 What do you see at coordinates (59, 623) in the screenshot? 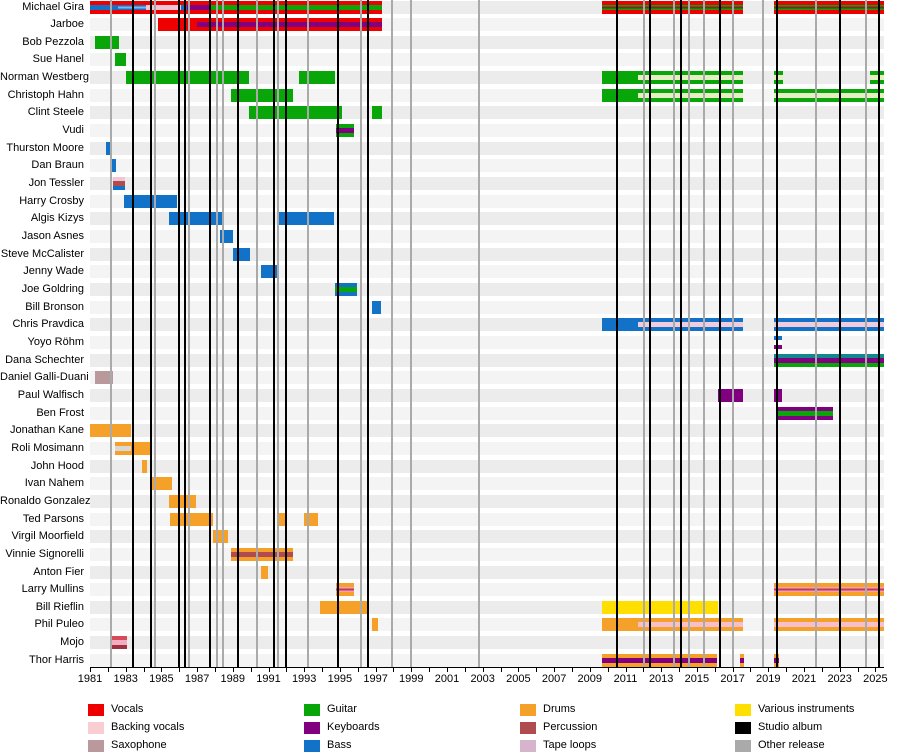
I see `member-label: Phil Puleo` at bounding box center [59, 623].